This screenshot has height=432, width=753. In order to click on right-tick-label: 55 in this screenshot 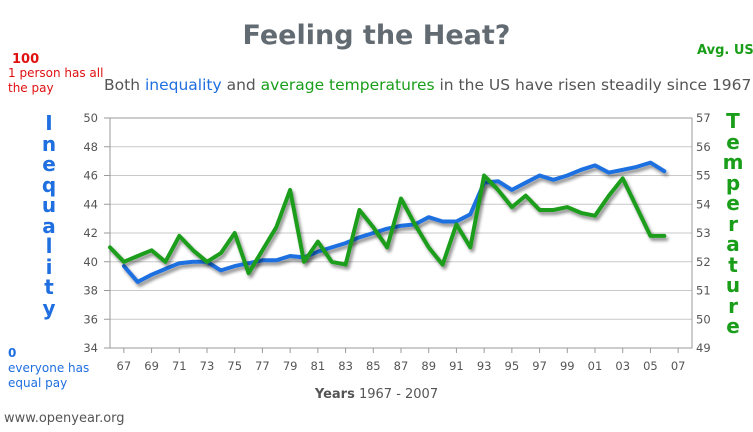, I will do `click(703, 176)`.